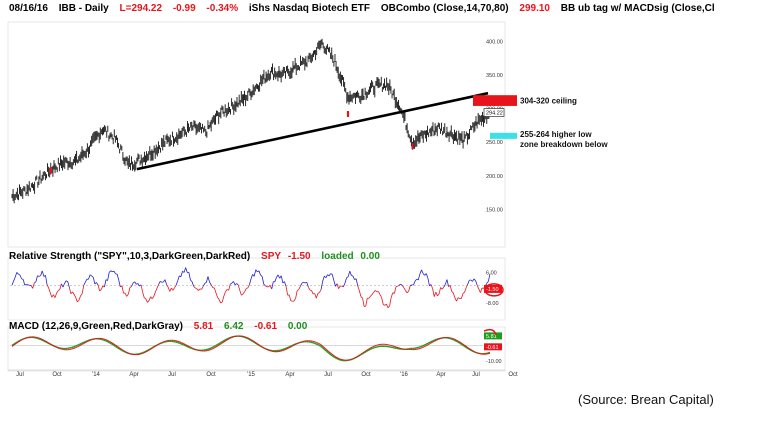 Image resolution: width=761 pixels, height=421 pixels. What do you see at coordinates (646, 399) in the screenshot?
I see `source-caption: (Source: Brean Capital)` at bounding box center [646, 399].